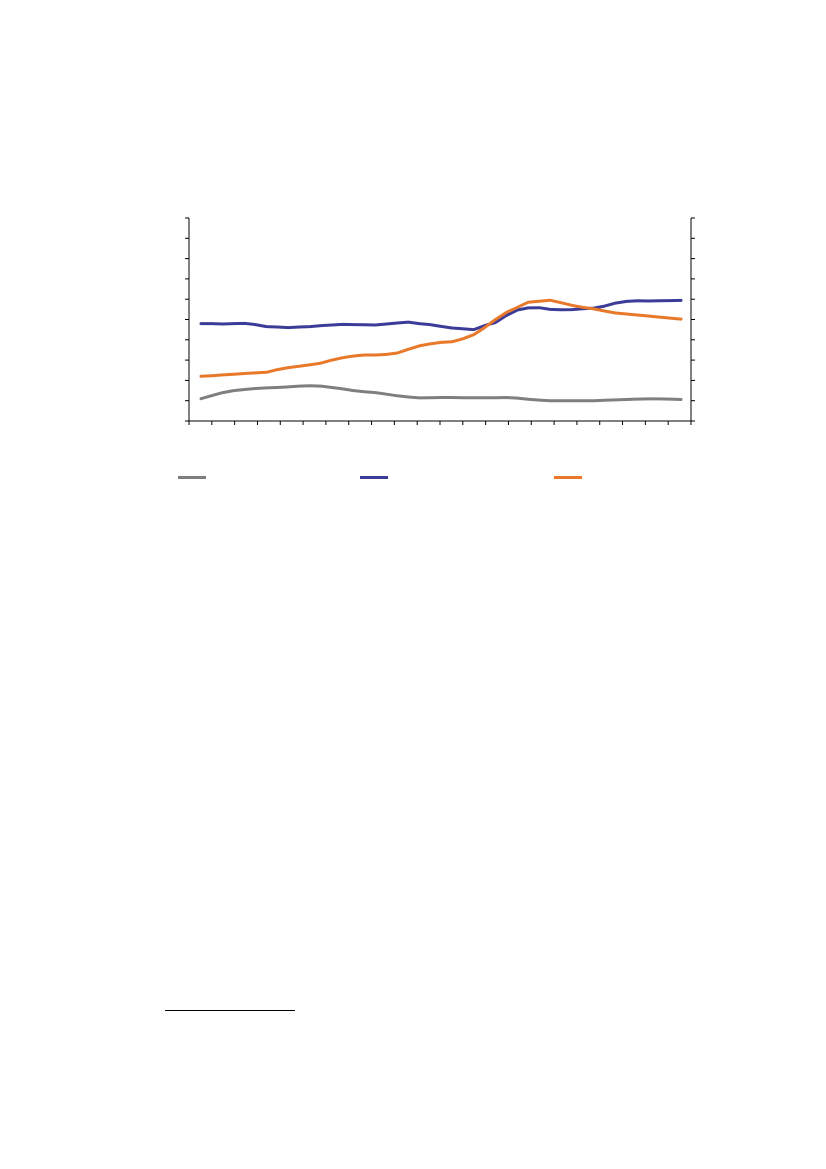 Image resolution: width=826 pixels, height=1169 pixels. I want to click on legend-item-blue, so click(377, 477).